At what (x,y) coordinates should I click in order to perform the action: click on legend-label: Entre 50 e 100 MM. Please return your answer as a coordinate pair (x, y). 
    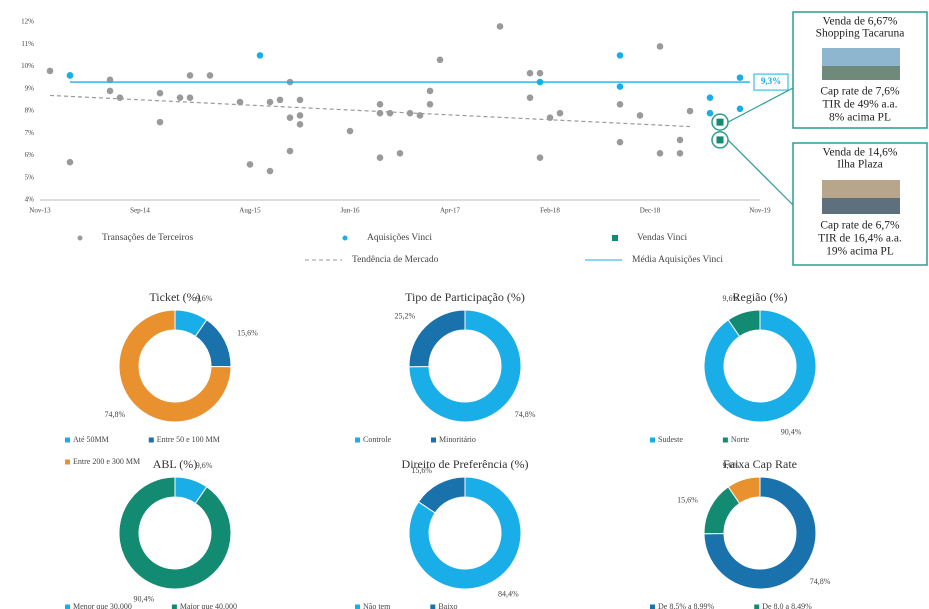
    Looking at the image, I should click on (188, 439).